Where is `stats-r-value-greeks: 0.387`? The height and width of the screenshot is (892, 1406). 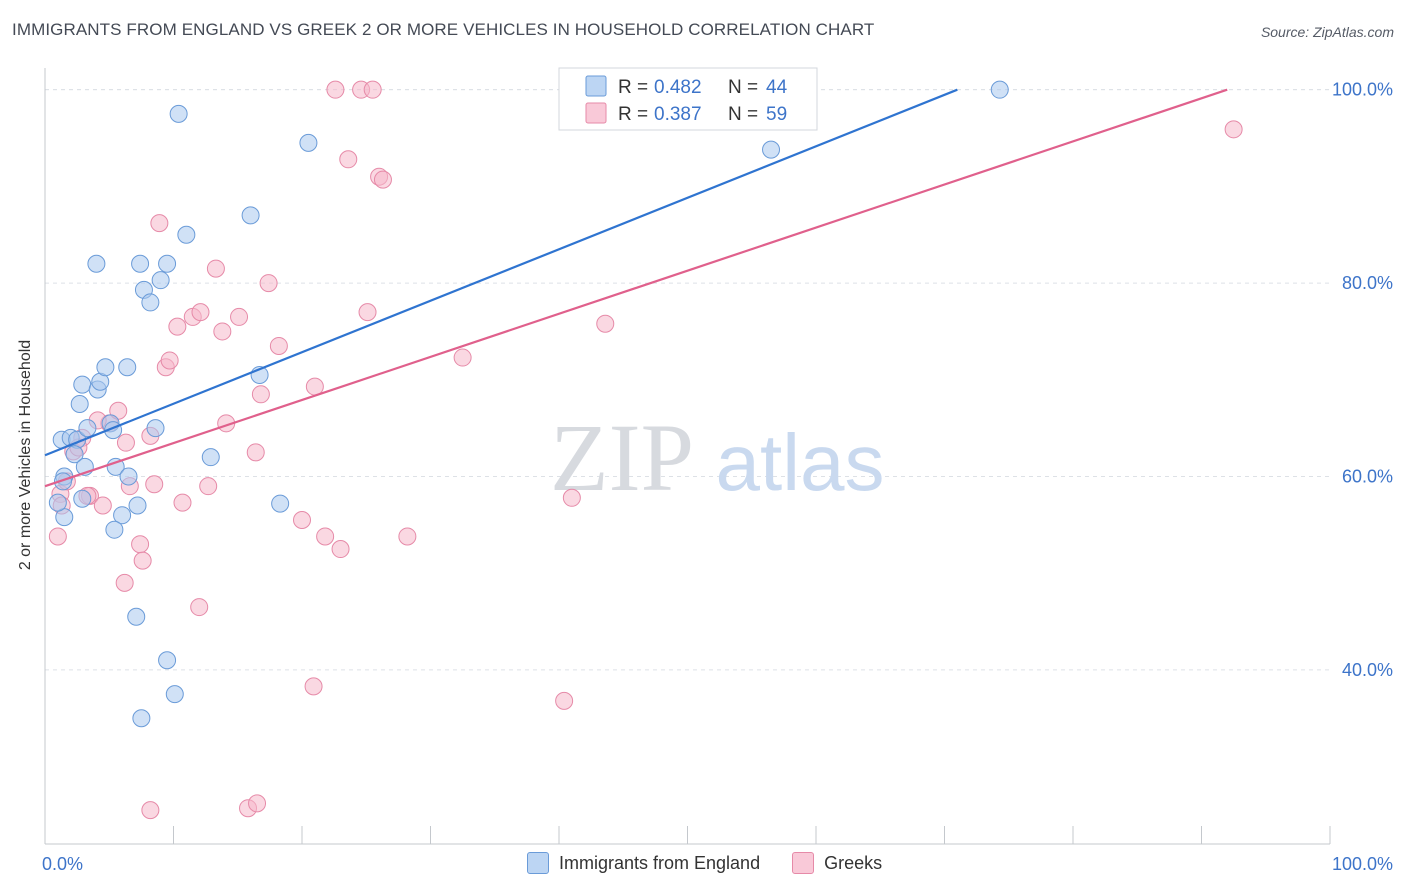
stats-r-value-greeks: 0.387 is located at coordinates (678, 114).